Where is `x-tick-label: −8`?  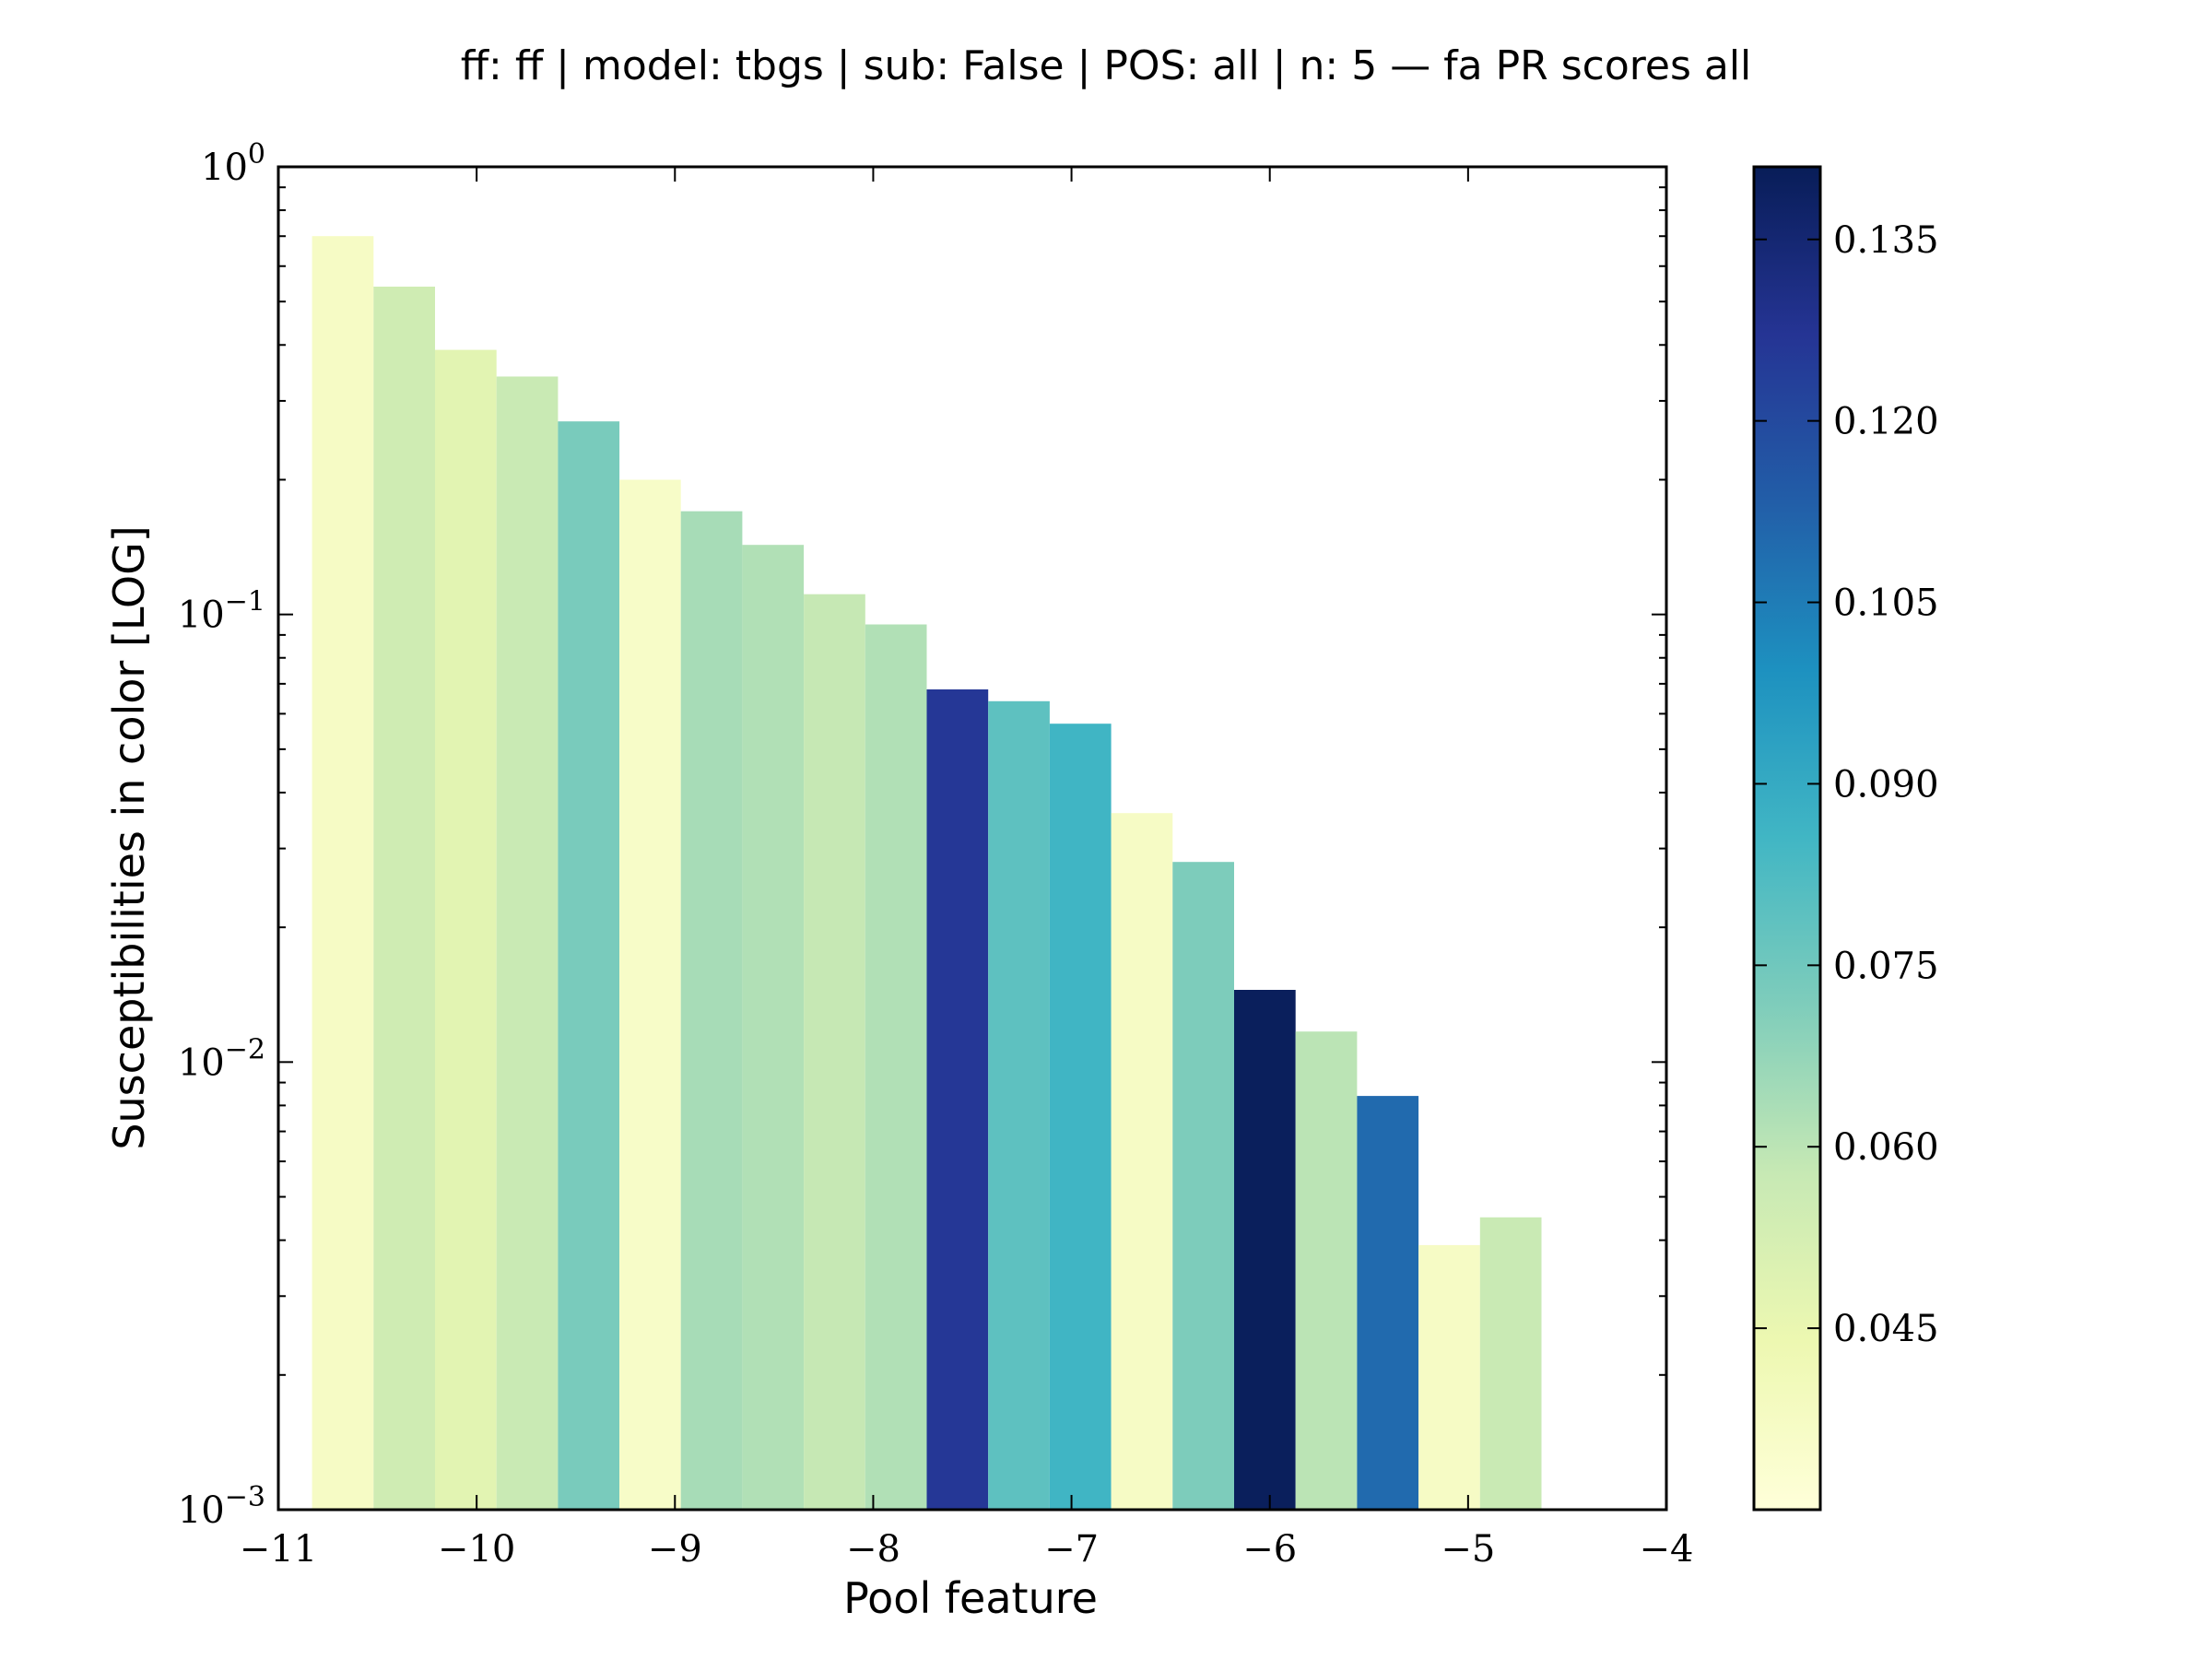 x-tick-label: −8 is located at coordinates (873, 1549).